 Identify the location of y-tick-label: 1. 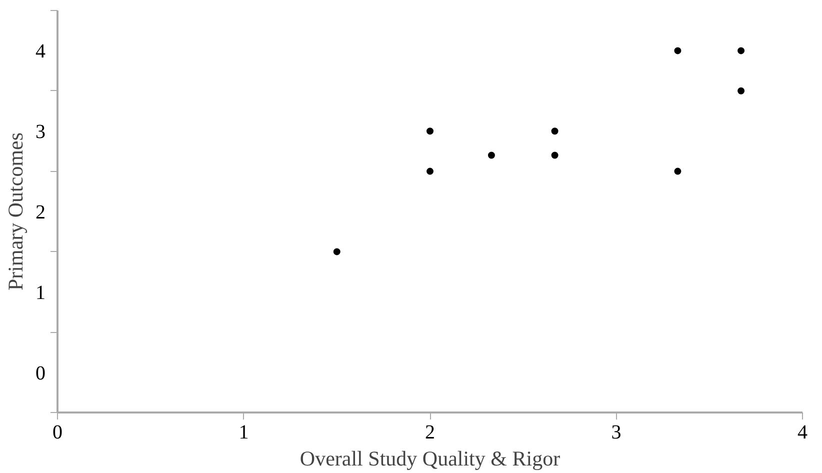
(41, 293).